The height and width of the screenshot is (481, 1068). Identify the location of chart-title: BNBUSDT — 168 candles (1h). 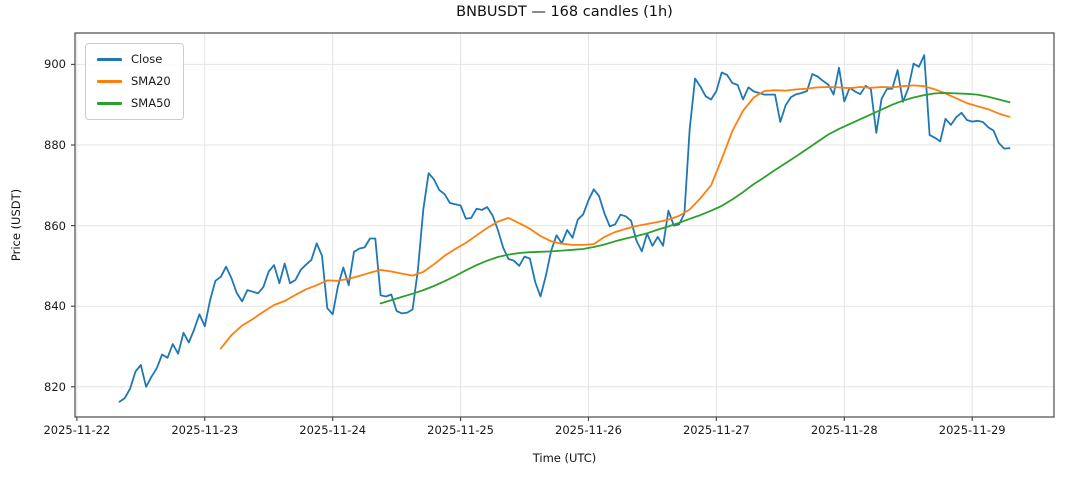
(564, 12).